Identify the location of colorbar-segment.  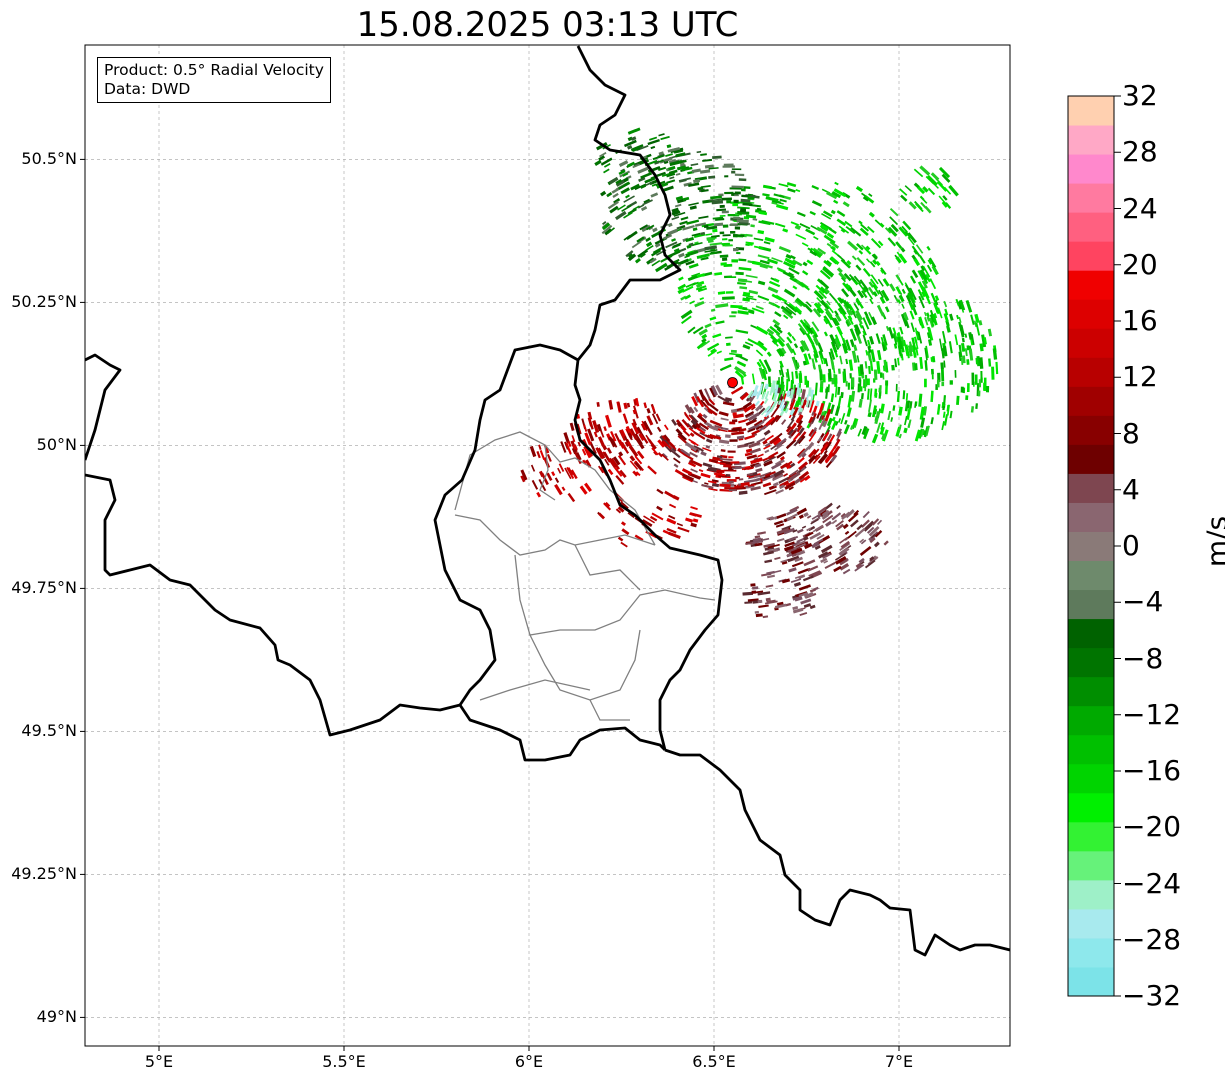
(1091, 575).